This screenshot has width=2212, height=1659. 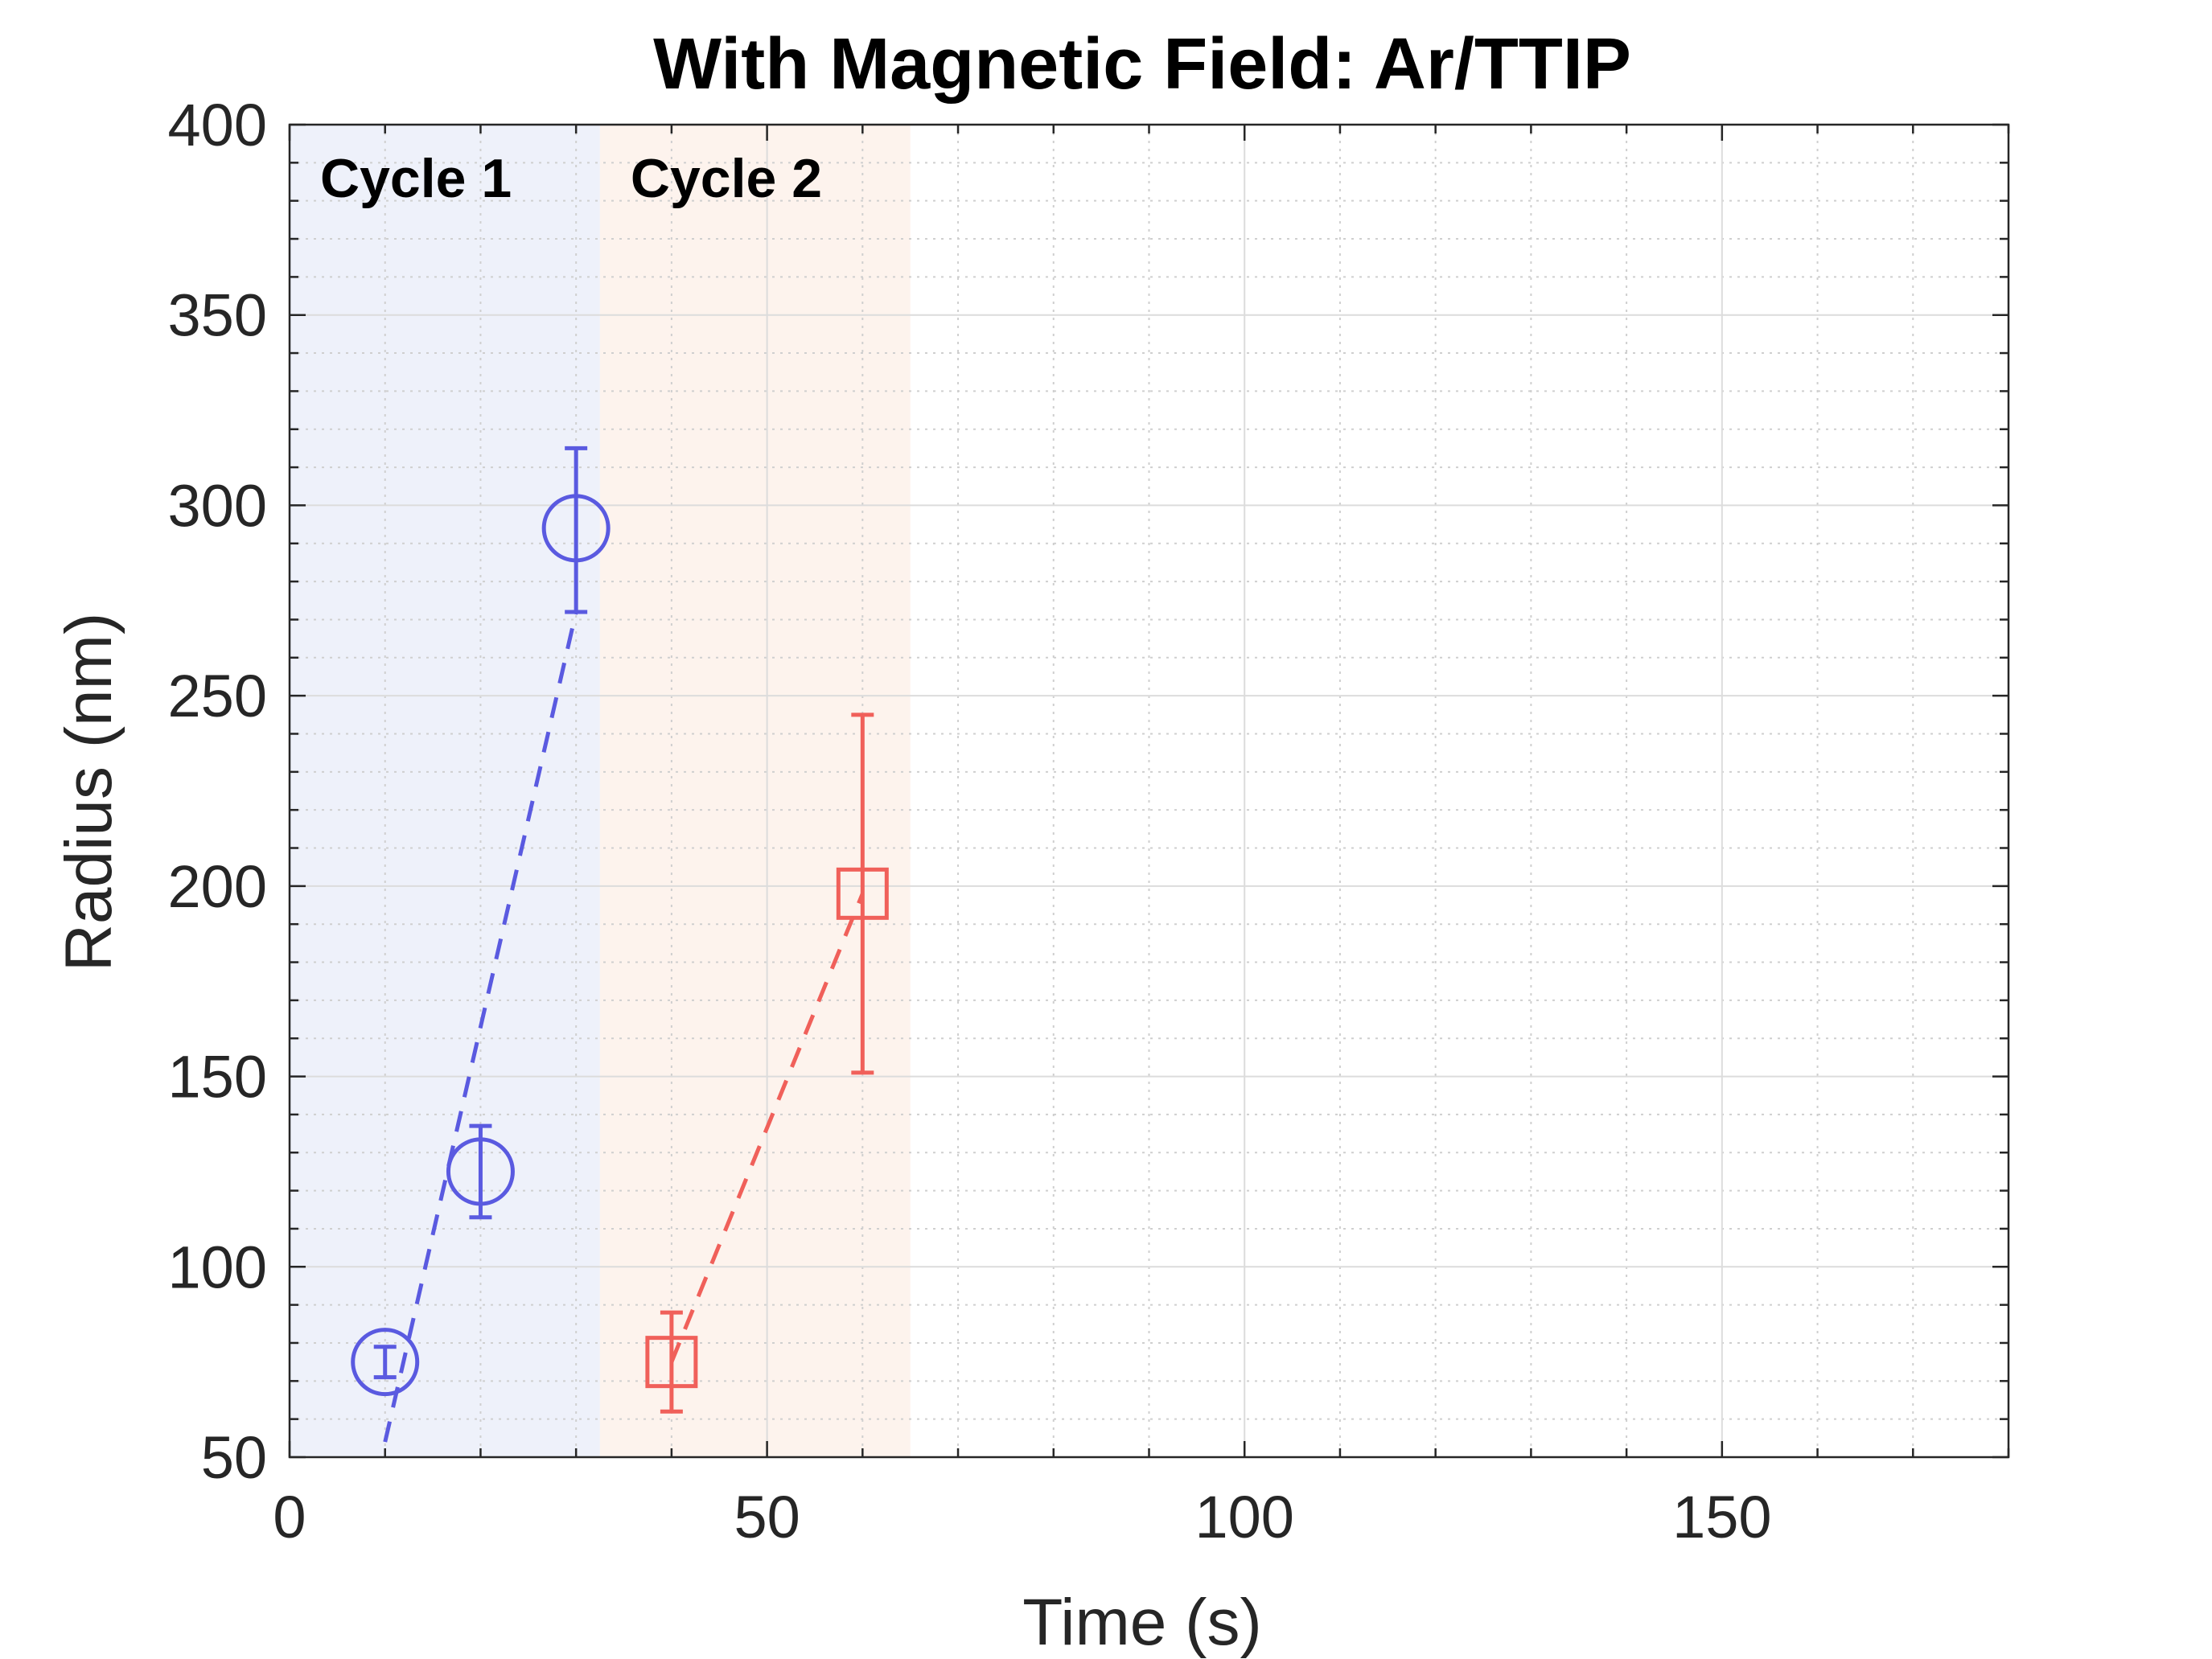 What do you see at coordinates (217, 505) in the screenshot?
I see `y-tick-label: 300` at bounding box center [217, 505].